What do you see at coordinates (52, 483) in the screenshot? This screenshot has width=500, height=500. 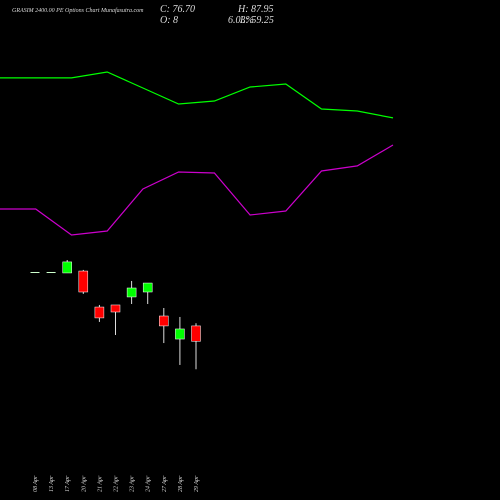 I see `x-tick-label: 13 Apr` at bounding box center [52, 483].